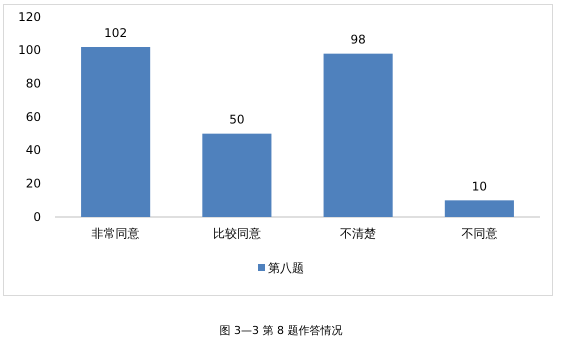 Image resolution: width=562 pixels, height=338 pixels. What do you see at coordinates (286, 268) in the screenshot?
I see `legend-label: 第八题` at bounding box center [286, 268].